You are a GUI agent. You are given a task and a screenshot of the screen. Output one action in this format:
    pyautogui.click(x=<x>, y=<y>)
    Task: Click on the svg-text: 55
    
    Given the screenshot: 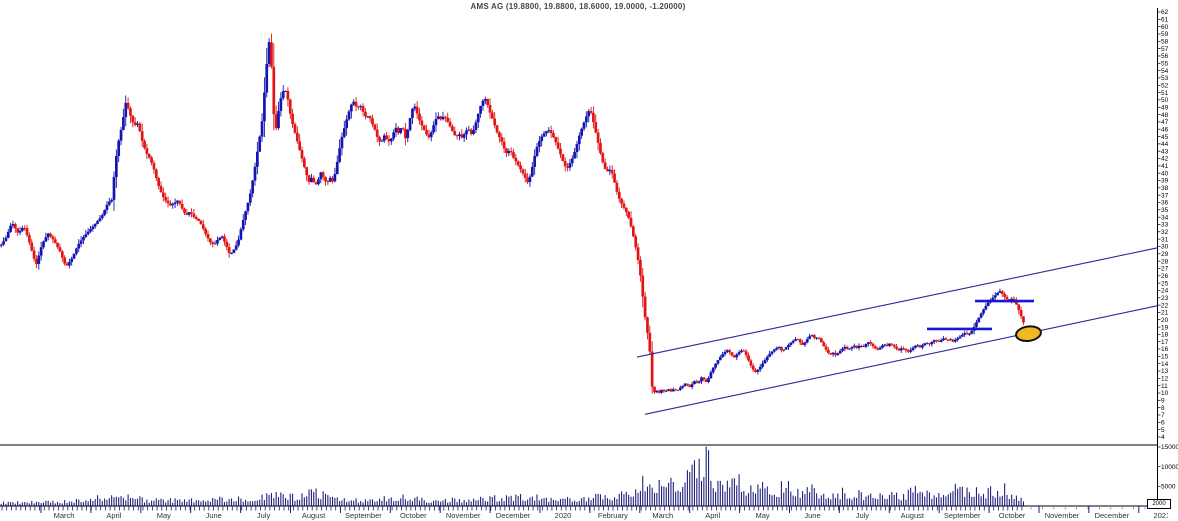 What is the action you would take?
    pyautogui.click(x=1165, y=64)
    